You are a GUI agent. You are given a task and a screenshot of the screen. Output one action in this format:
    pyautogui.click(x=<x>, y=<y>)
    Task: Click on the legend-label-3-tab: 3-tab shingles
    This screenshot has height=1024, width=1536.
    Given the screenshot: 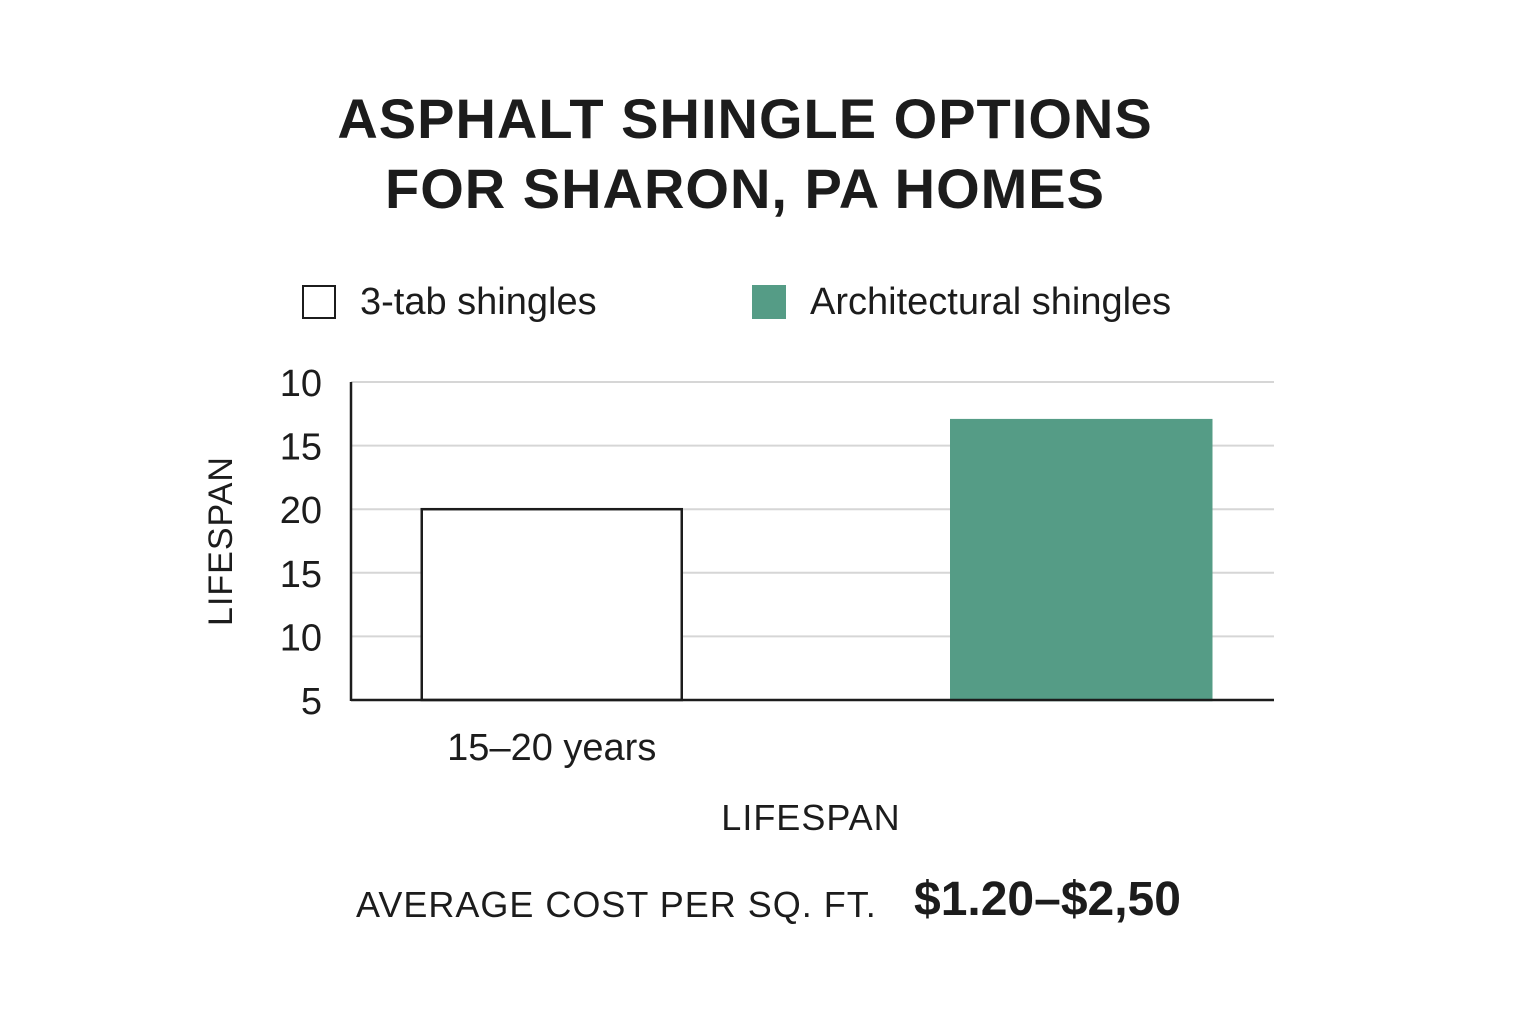 What is the action you would take?
    pyautogui.click(x=478, y=301)
    